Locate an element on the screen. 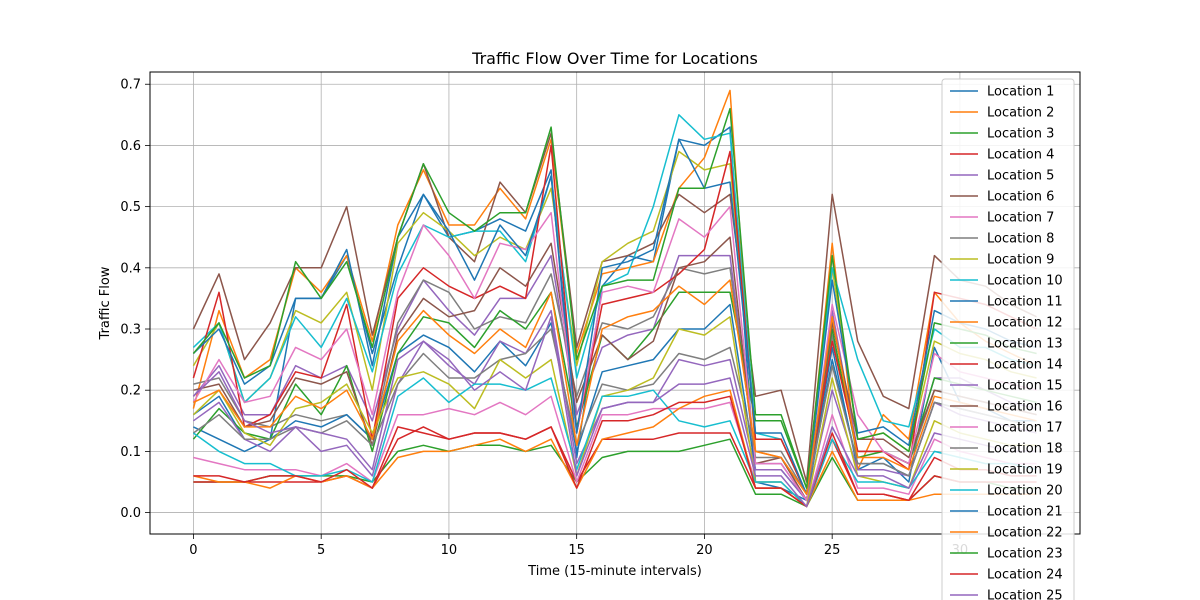 This screenshot has height=600, width=1200. chart-title: Traffic Flow Over Time for Locations is located at coordinates (614, 58).